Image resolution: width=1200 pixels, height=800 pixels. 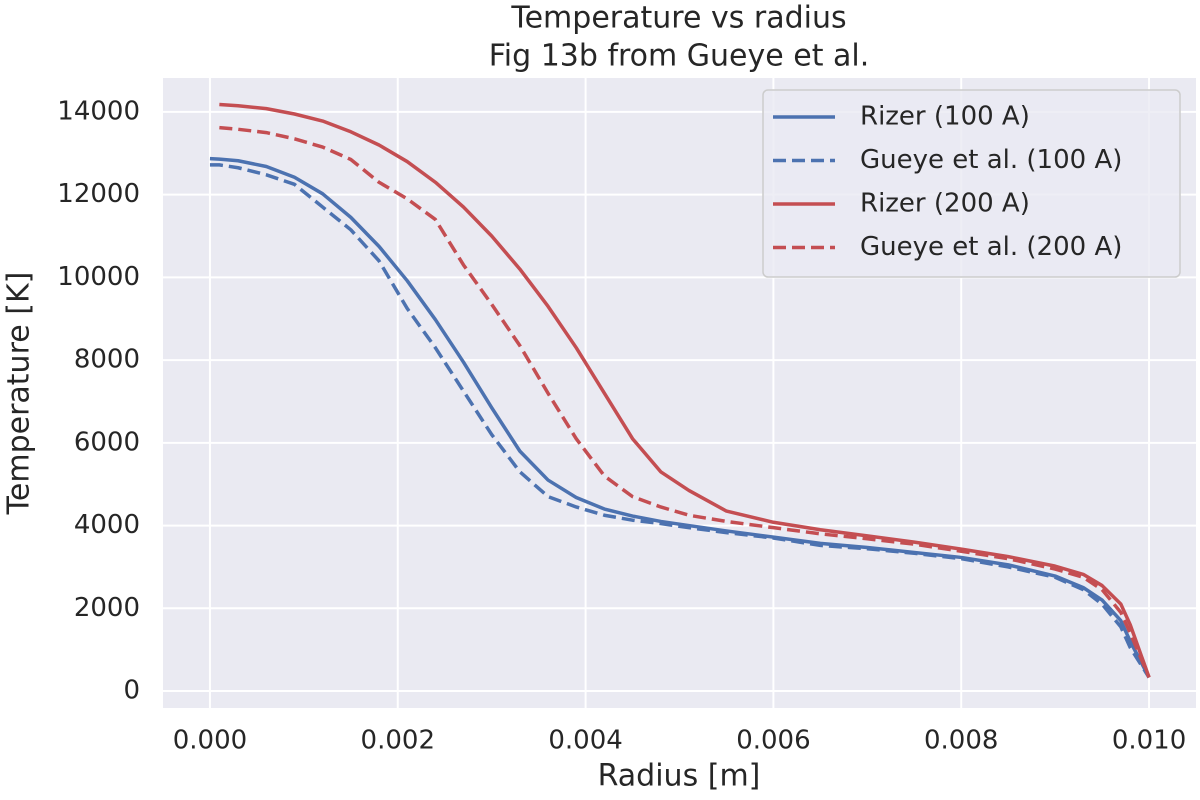 What do you see at coordinates (107, 525) in the screenshot?
I see `y-tick-label: 4000` at bounding box center [107, 525].